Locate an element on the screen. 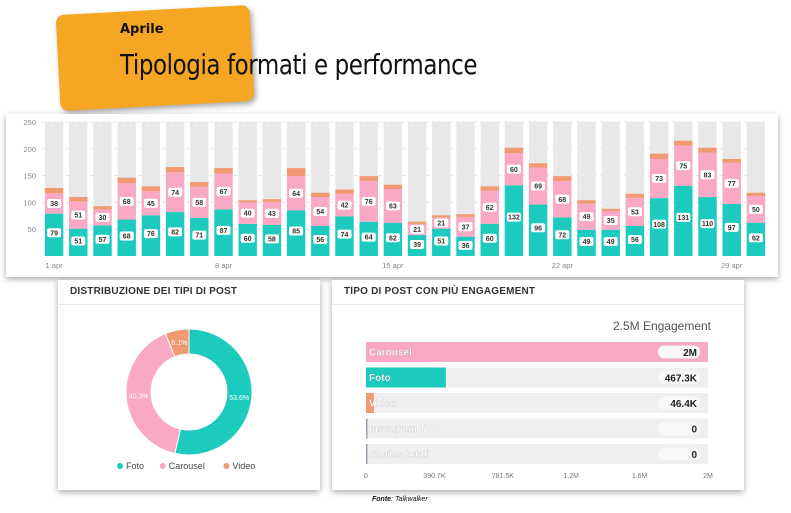 This screenshot has height=513, width=791. x-tick-label: 29 apr is located at coordinates (732, 265).